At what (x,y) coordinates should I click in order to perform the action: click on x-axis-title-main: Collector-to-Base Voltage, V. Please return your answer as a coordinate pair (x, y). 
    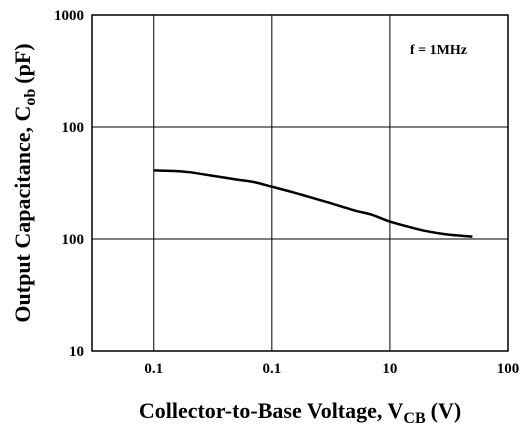
    Looking at the image, I should click on (271, 410).